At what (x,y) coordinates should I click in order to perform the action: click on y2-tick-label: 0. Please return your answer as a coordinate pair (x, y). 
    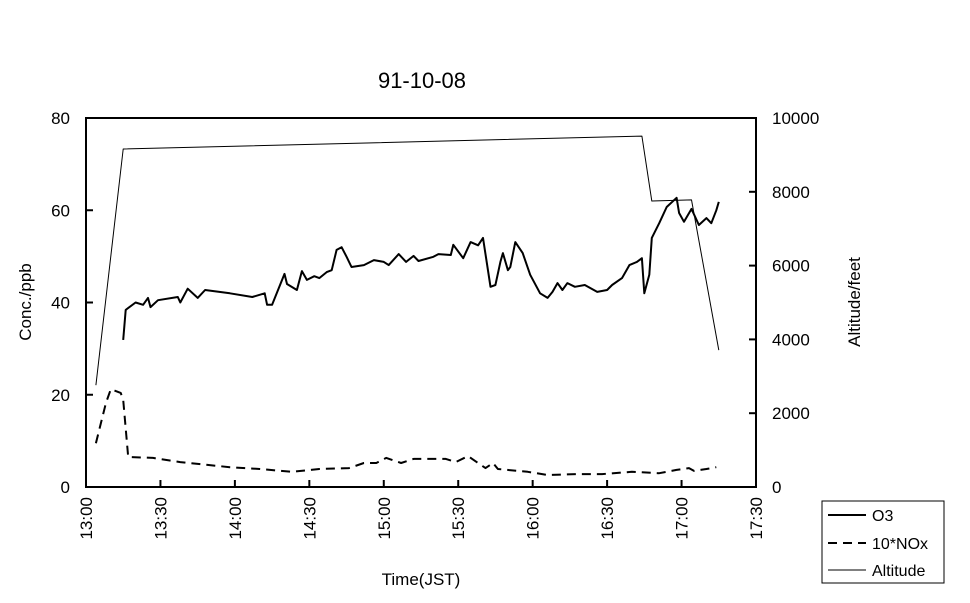
    Looking at the image, I should click on (776, 487).